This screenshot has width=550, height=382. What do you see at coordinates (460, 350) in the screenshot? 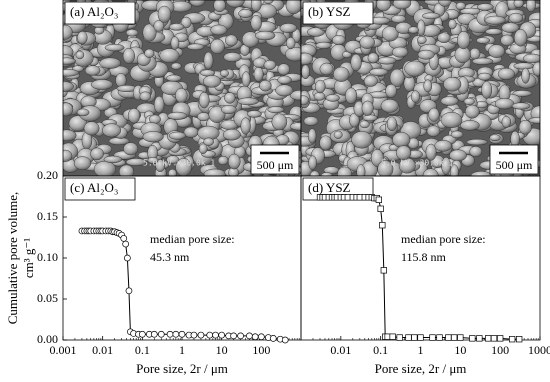
I see `x-tick-label: 10` at bounding box center [460, 350].